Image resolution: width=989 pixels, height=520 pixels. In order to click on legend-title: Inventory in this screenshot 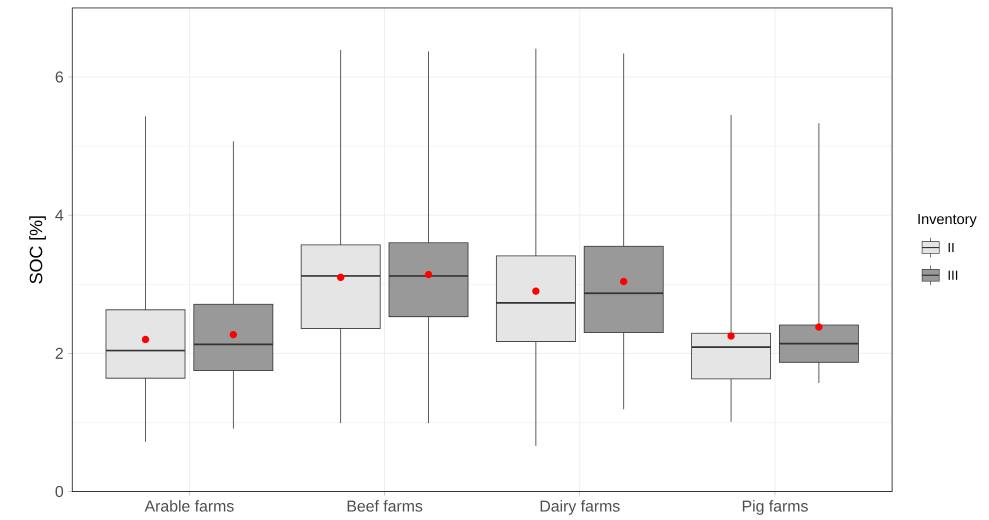, I will do `click(947, 220)`.